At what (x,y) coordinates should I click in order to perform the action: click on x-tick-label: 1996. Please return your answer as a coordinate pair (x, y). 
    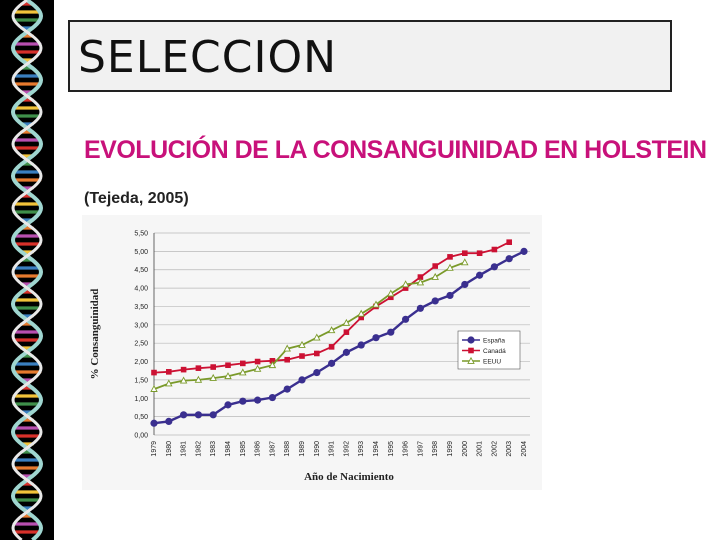
    Looking at the image, I should click on (406, 449).